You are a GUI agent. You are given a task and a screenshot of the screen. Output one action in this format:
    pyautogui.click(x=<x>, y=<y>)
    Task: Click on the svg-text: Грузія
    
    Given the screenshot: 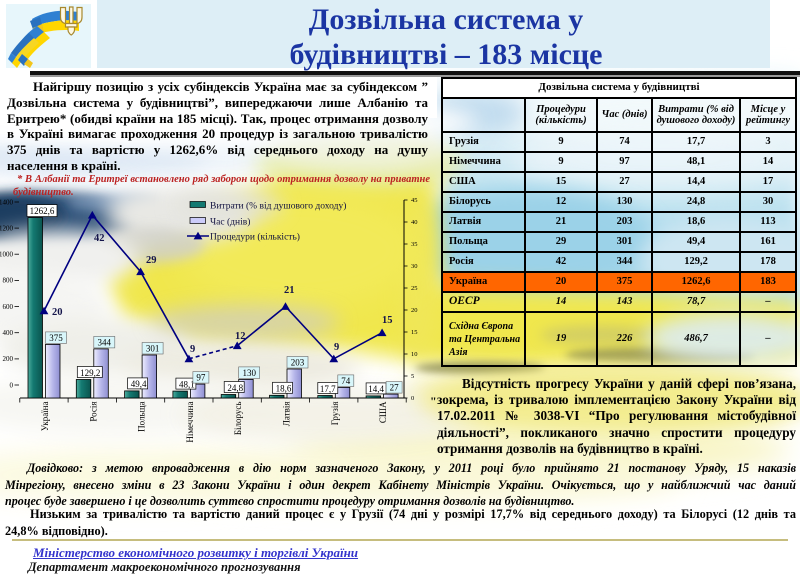 What is the action you would take?
    pyautogui.click(x=335, y=414)
    